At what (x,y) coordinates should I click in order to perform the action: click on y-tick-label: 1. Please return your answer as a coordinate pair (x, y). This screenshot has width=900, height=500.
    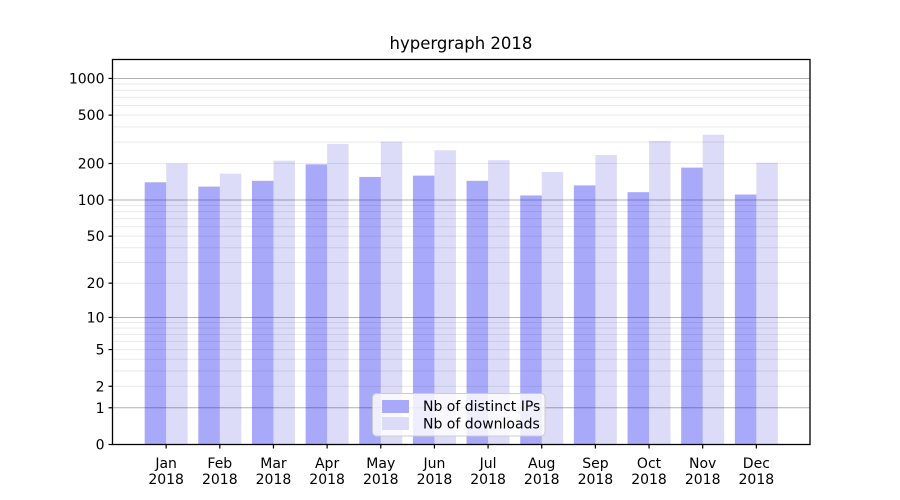
    Looking at the image, I should click on (100, 409).